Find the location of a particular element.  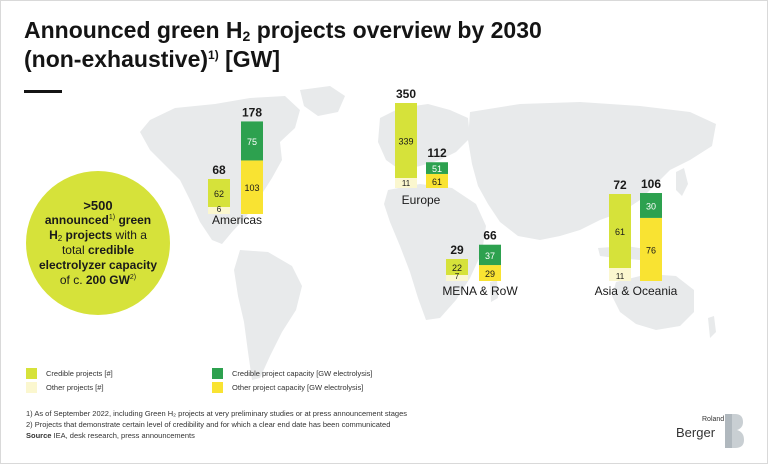

callout-line-2: announced1) green is located at coordinates (98, 220).